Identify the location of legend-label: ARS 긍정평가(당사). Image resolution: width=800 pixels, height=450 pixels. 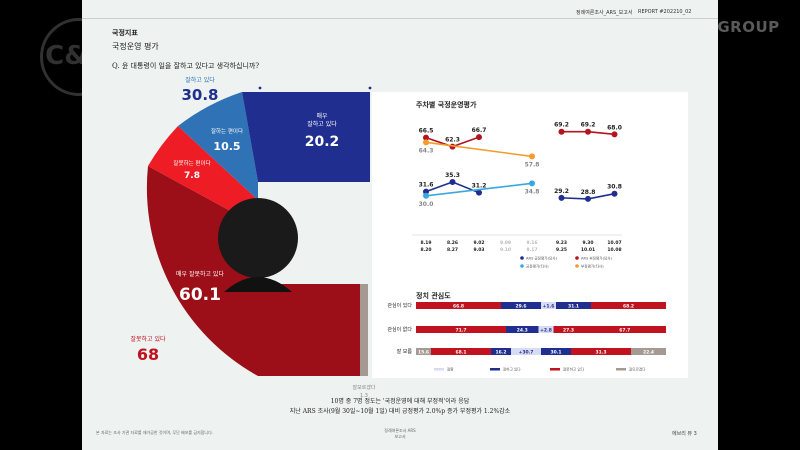
(542, 258).